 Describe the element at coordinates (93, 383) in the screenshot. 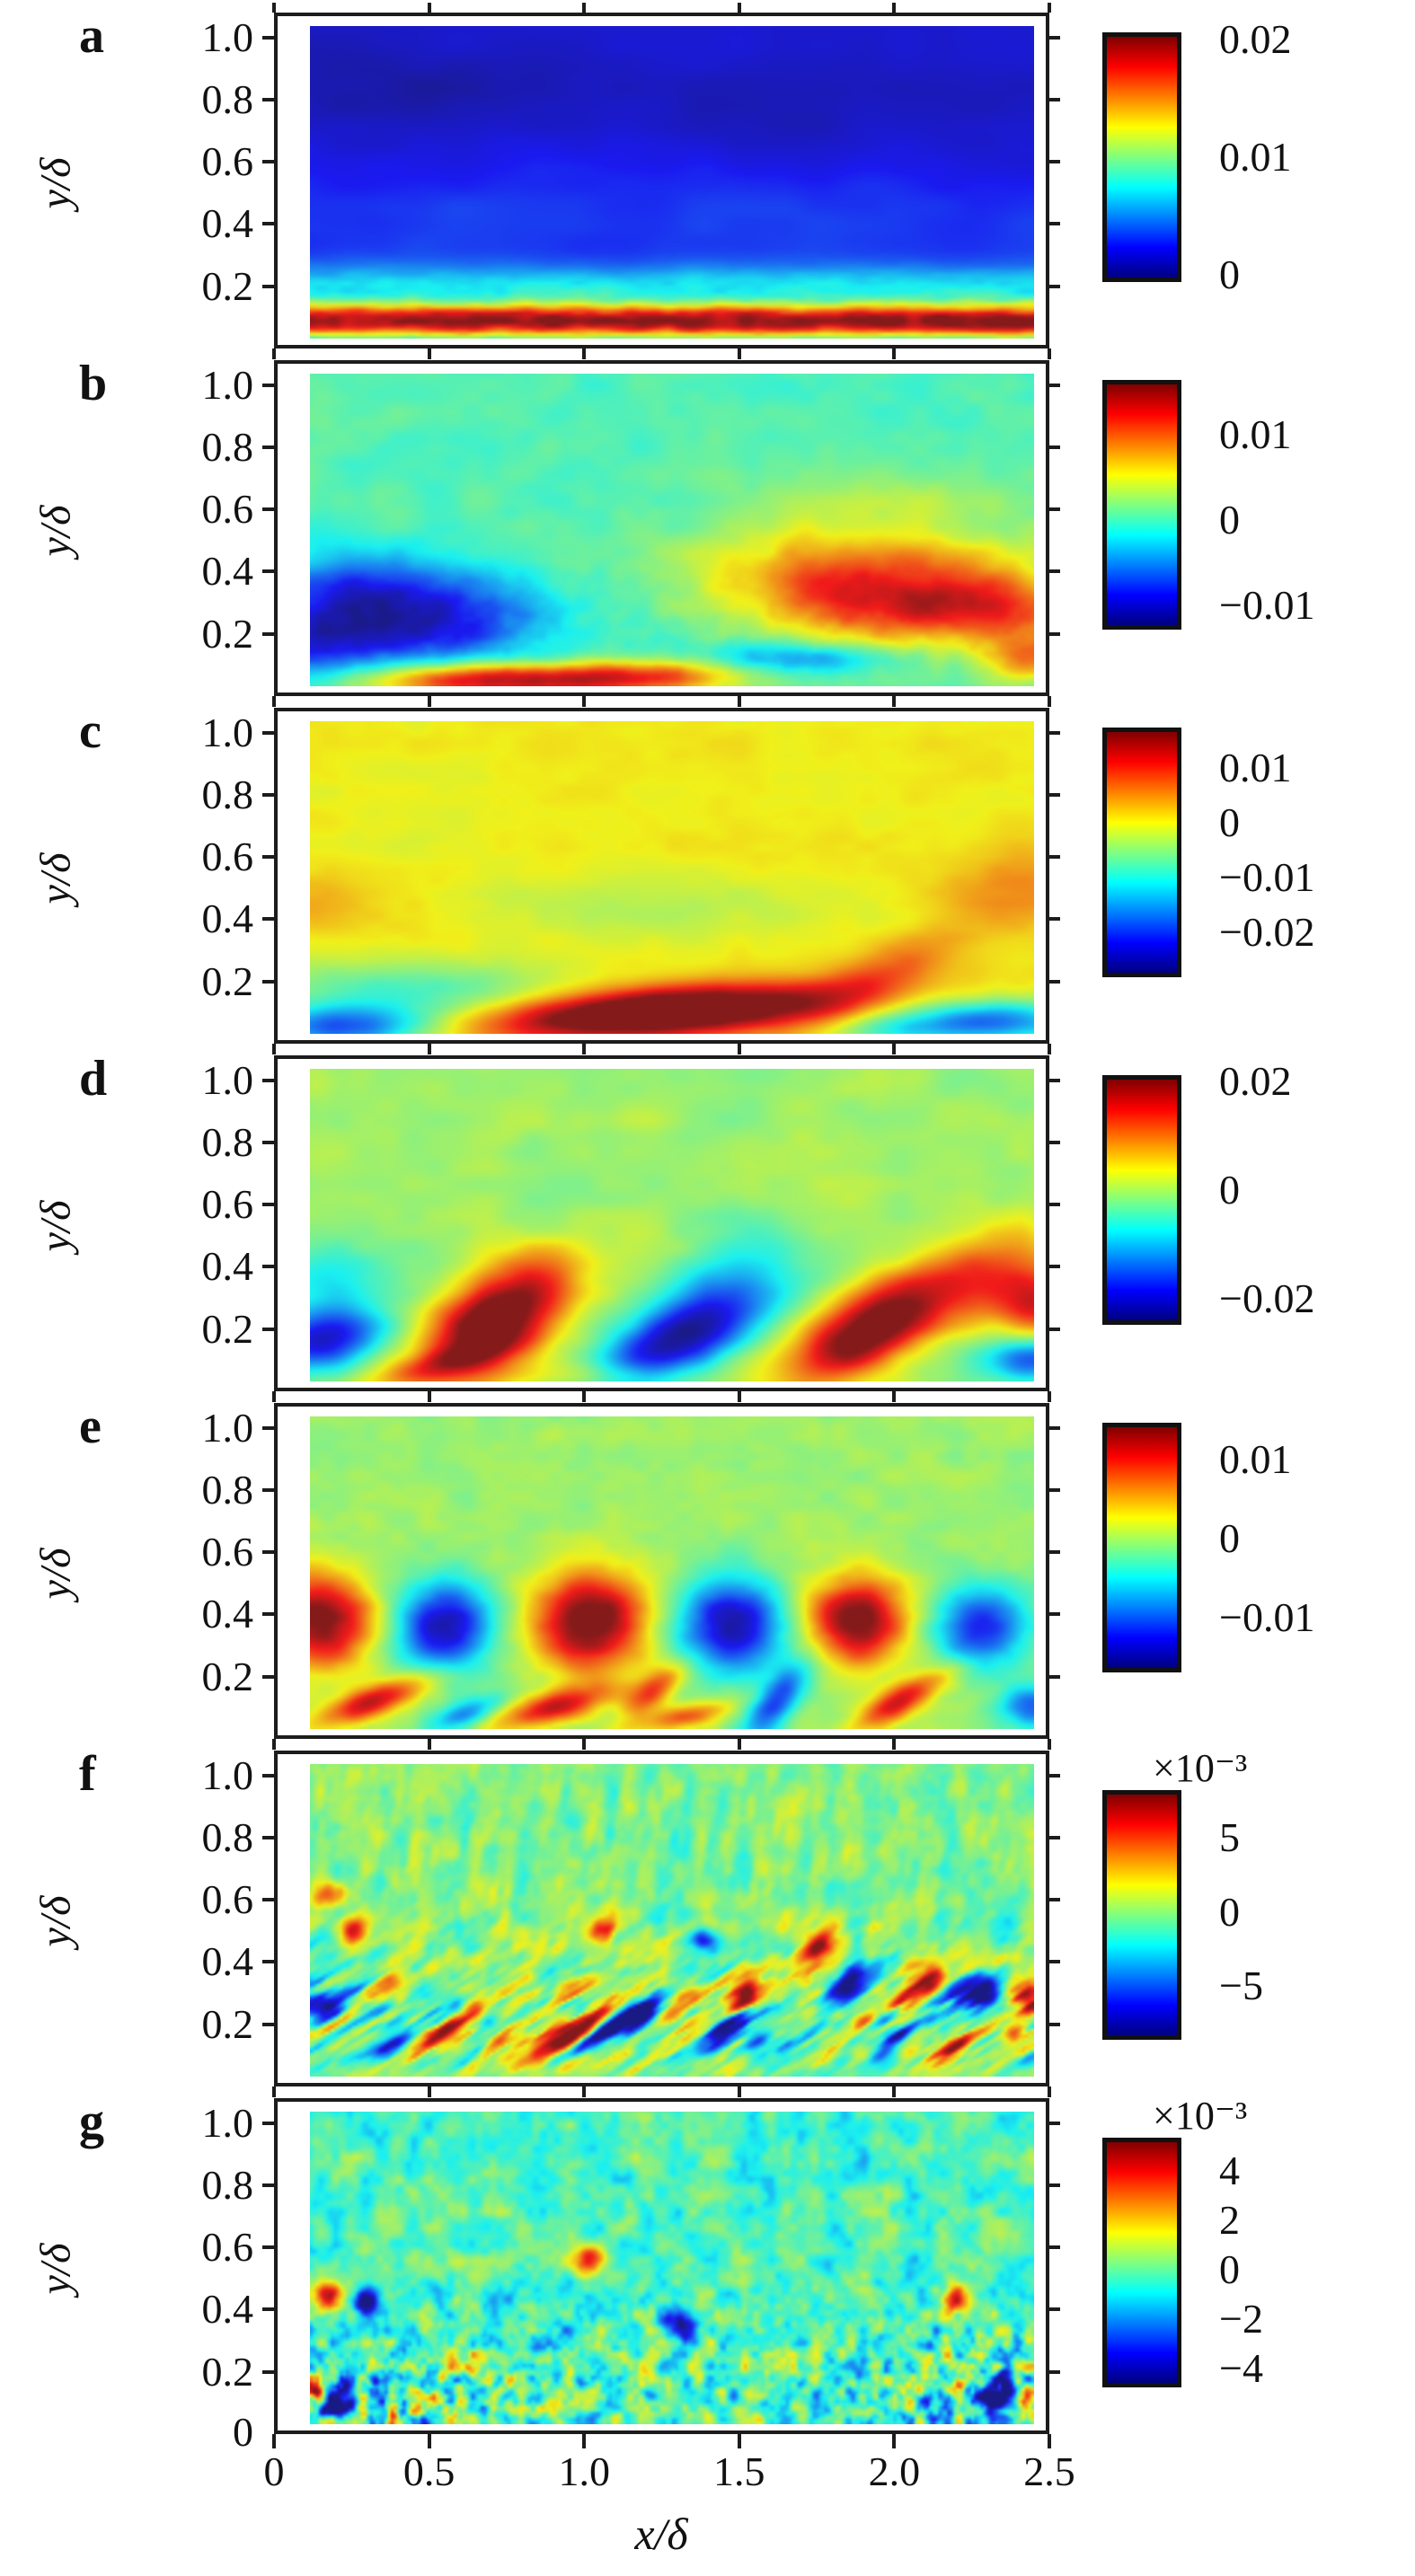

I see `panel-letter: b` at that location.